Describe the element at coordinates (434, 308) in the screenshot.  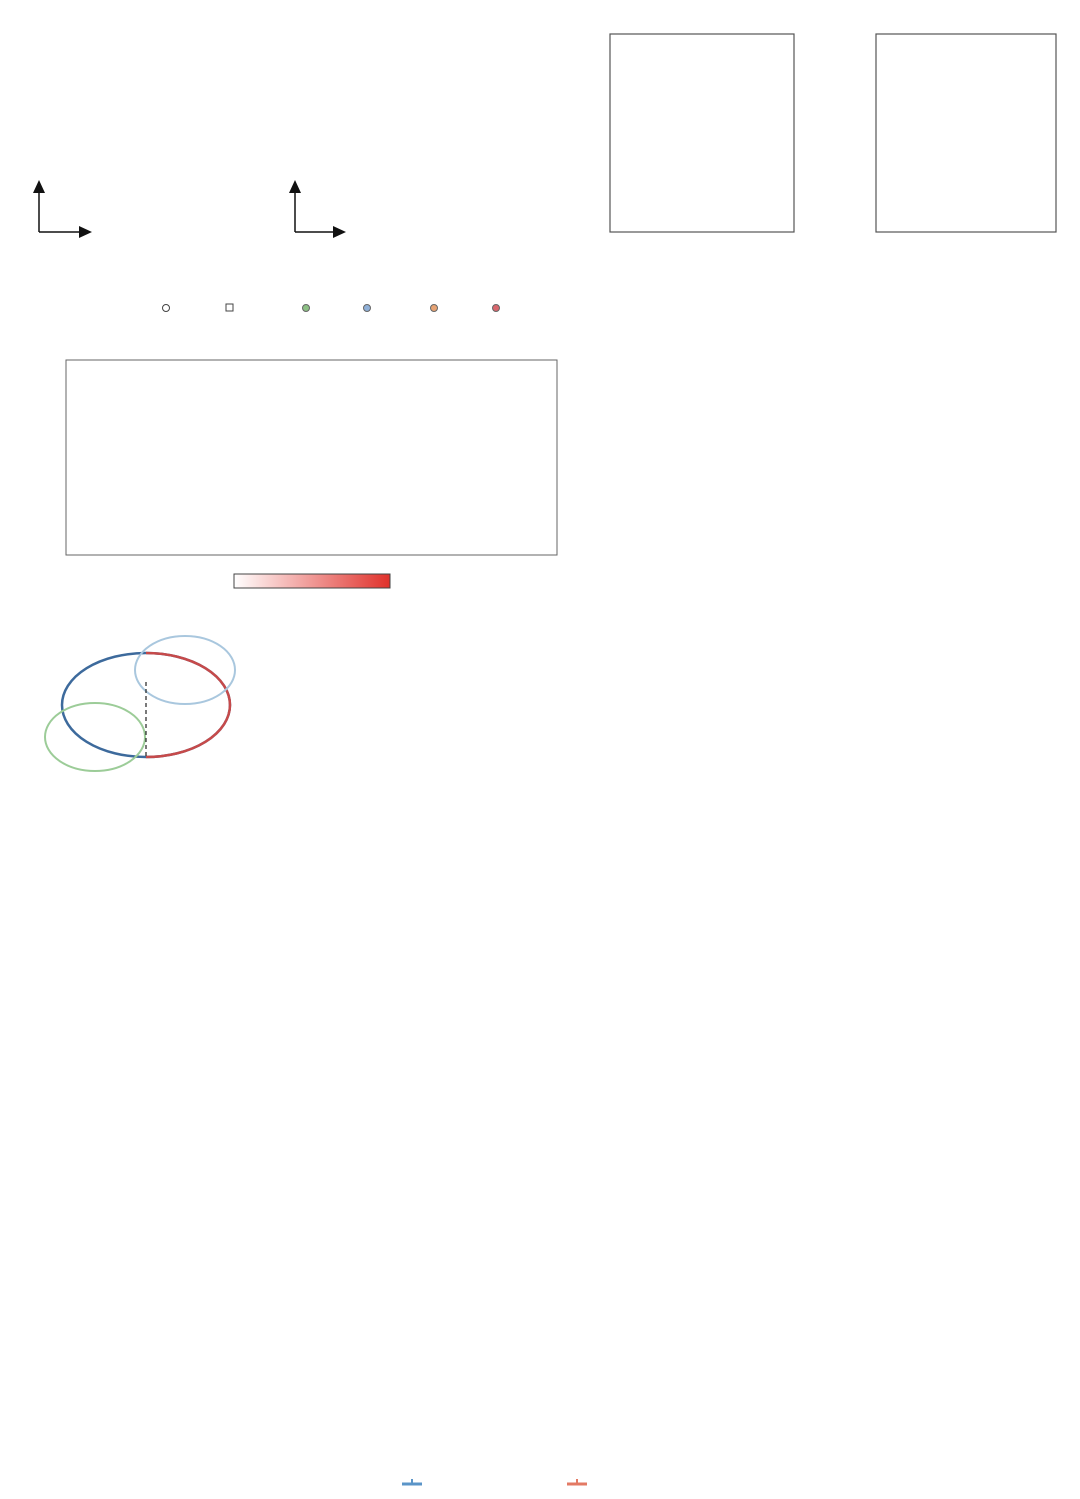
I see `sc3-dot-icon` at that location.